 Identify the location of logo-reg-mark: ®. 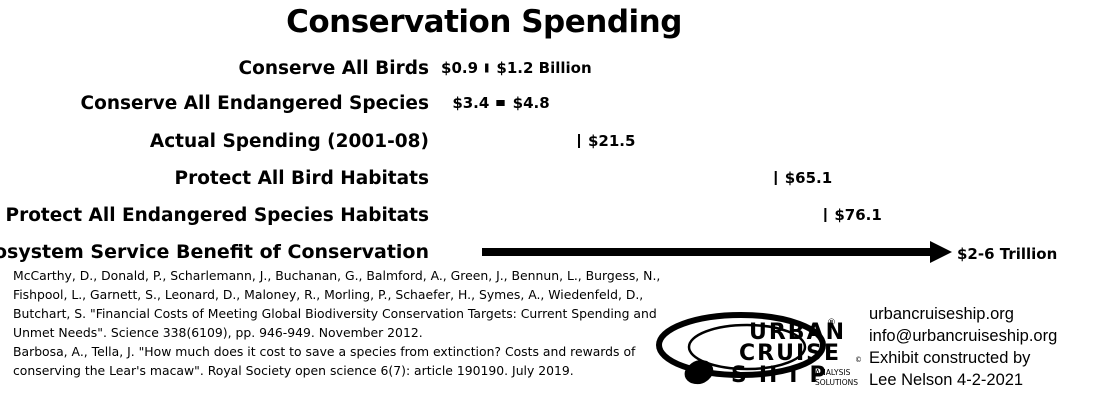
(831, 323).